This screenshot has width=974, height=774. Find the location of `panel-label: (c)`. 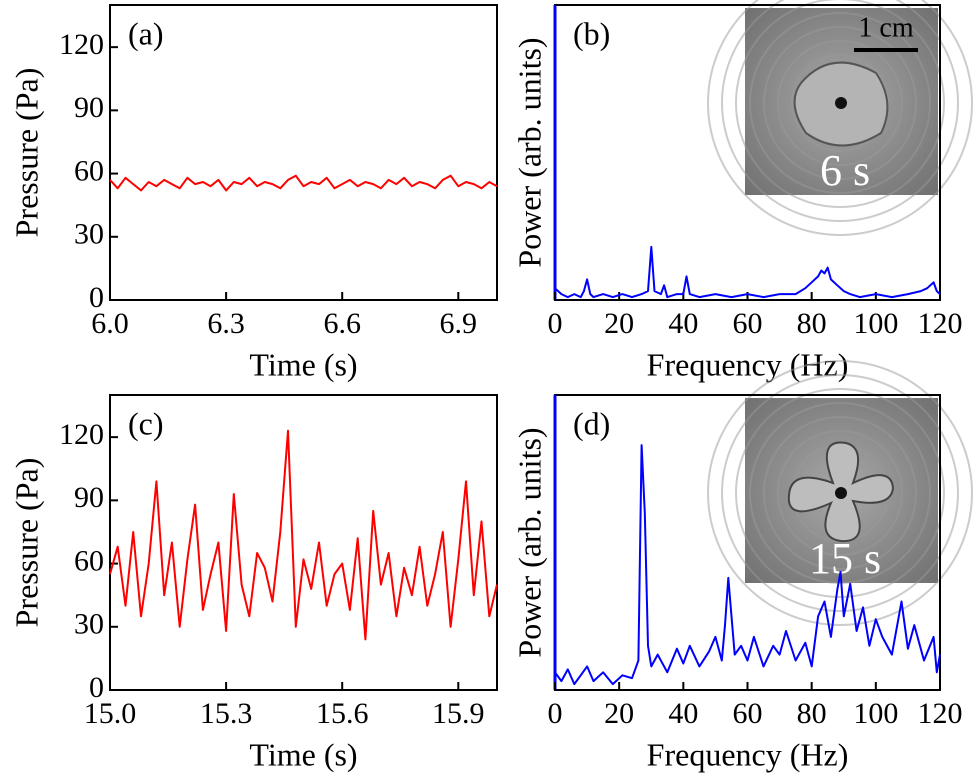

panel-label: (c) is located at coordinates (146, 423).